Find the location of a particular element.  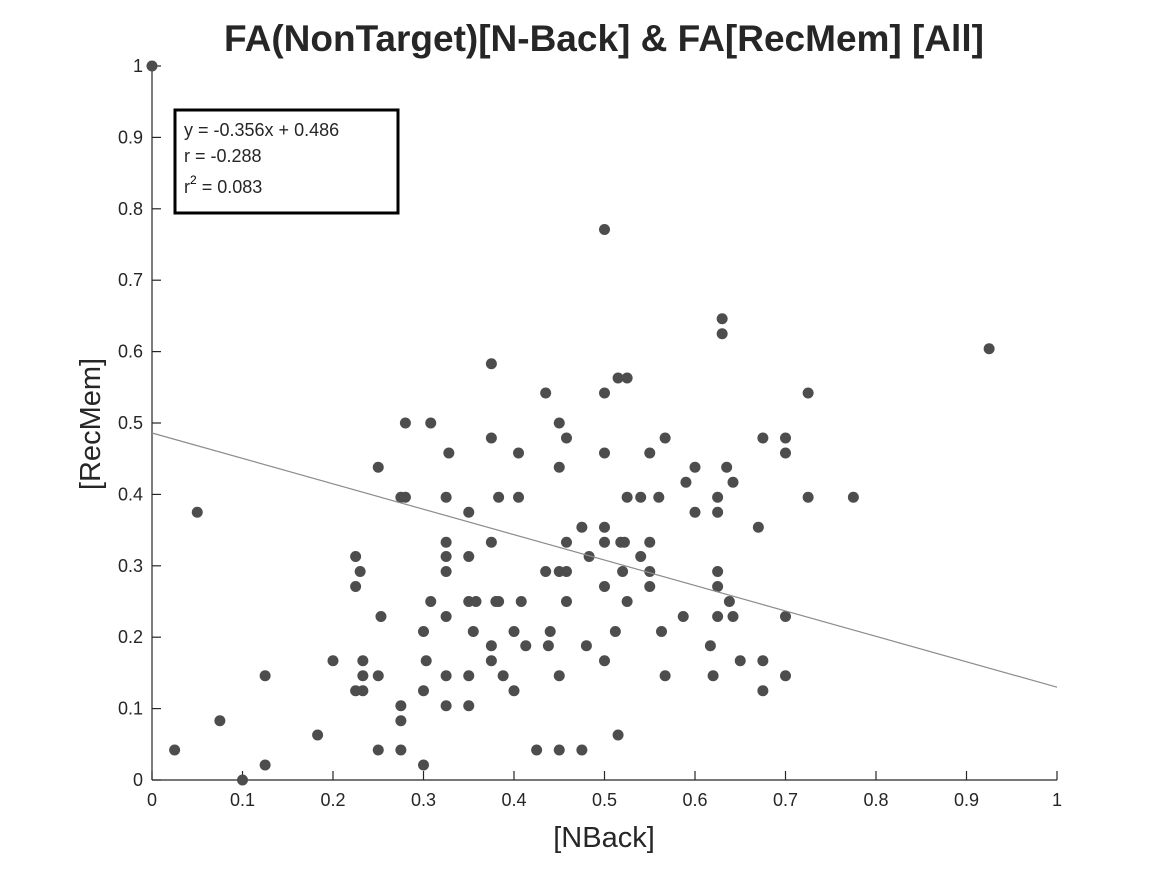

y-tick-label: 0 is located at coordinates (138, 780).